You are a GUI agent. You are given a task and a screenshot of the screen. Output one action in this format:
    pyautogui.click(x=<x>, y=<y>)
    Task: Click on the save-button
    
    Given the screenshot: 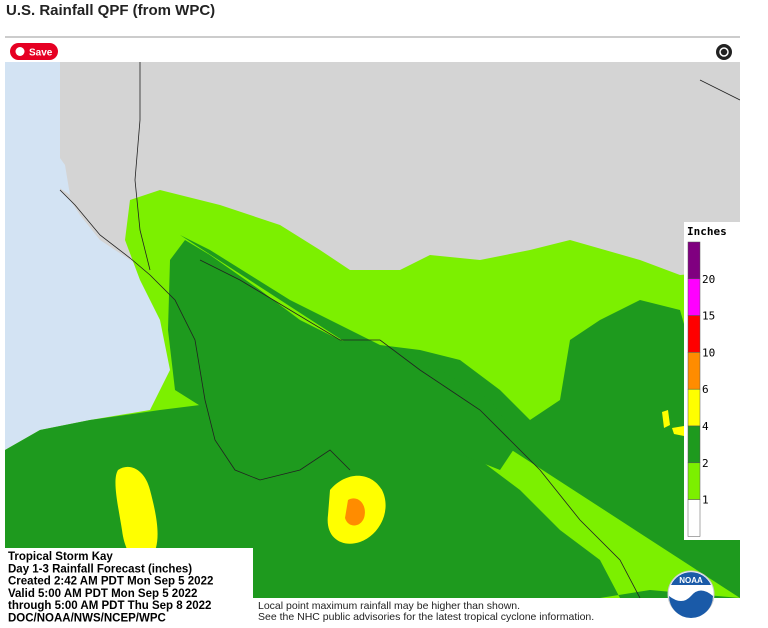 What is the action you would take?
    pyautogui.click(x=34, y=51)
    